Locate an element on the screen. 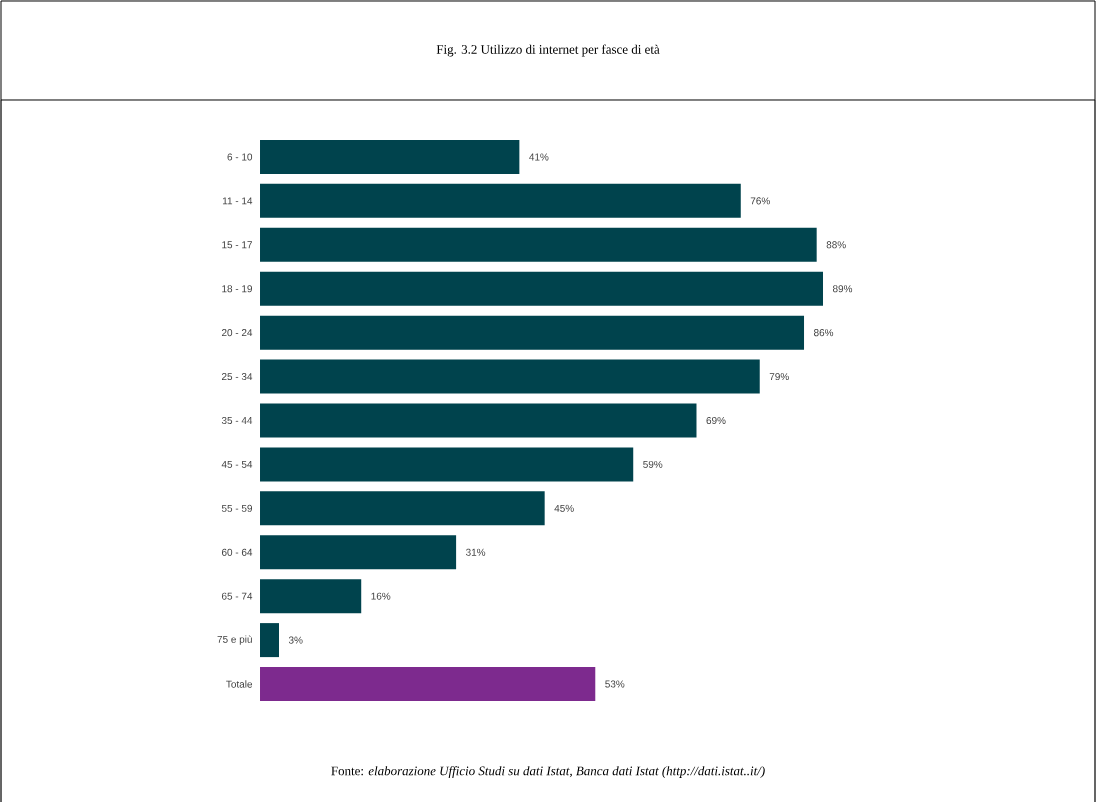 This screenshot has height=802, width=1096. y-tick-label: 45 - 54 is located at coordinates (237, 464).